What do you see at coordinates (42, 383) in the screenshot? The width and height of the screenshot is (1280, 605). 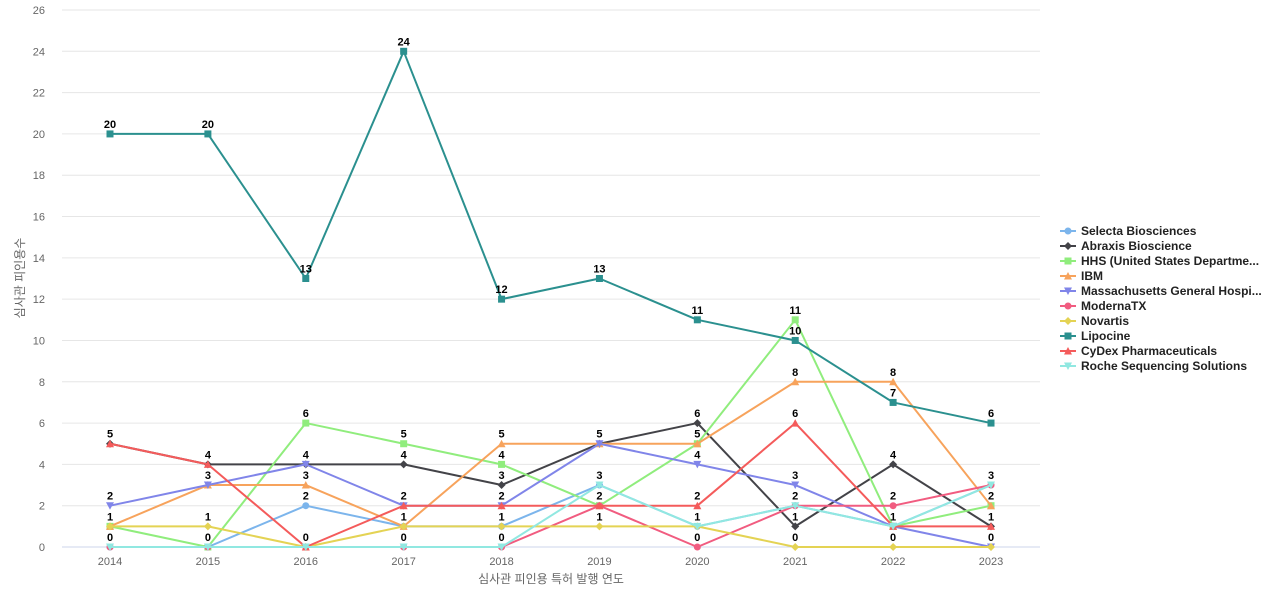 I see `y-tick-label: 8` at bounding box center [42, 383].